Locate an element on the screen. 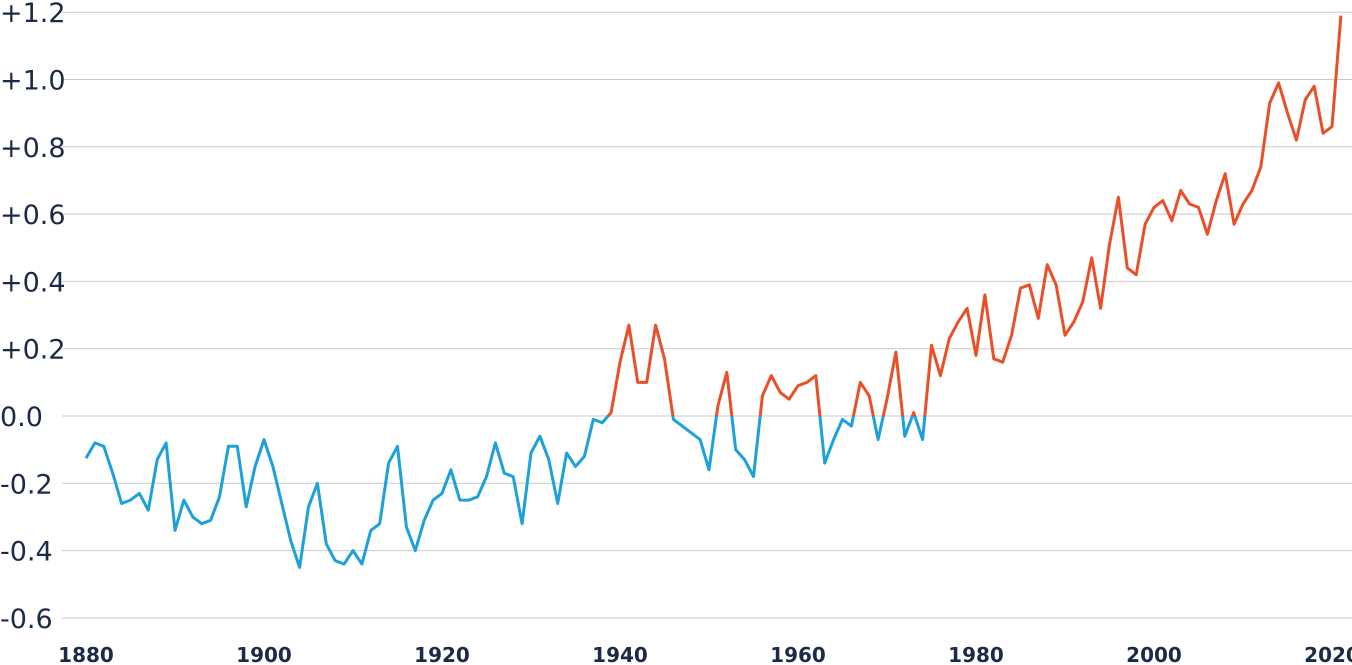  y-tick-label: +0.4 is located at coordinates (33, 282).